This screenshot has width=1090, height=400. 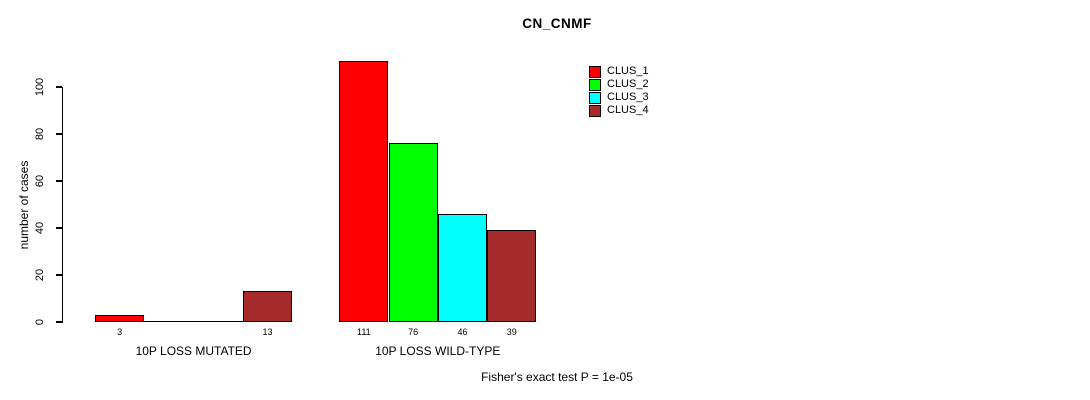 I want to click on legend-label: CLUS_3, so click(x=628, y=97).